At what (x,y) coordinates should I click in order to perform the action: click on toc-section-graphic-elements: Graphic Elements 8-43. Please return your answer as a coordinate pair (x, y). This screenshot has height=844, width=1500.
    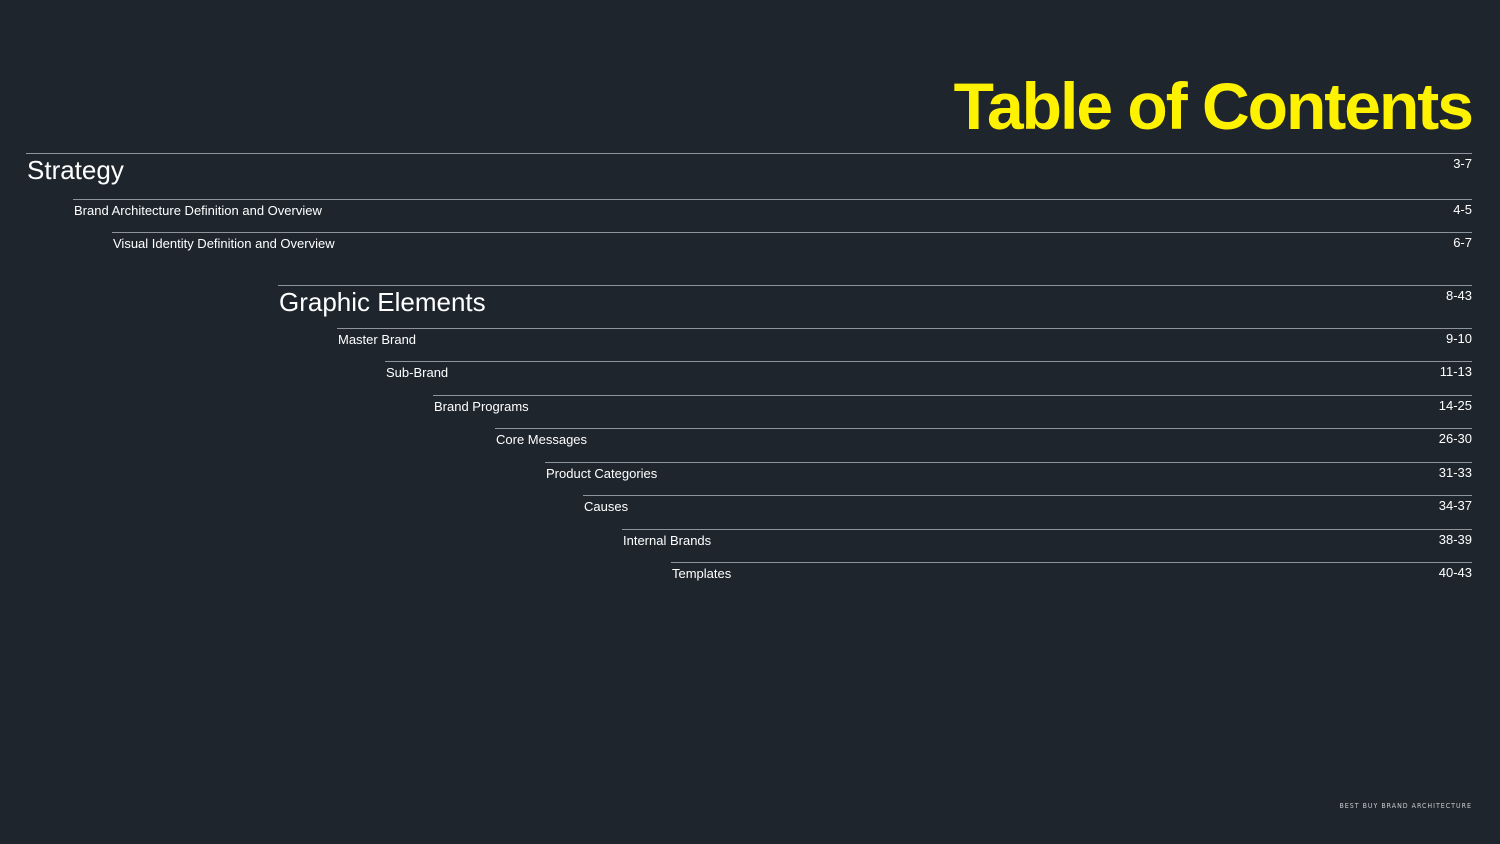
    Looking at the image, I should click on (875, 307).